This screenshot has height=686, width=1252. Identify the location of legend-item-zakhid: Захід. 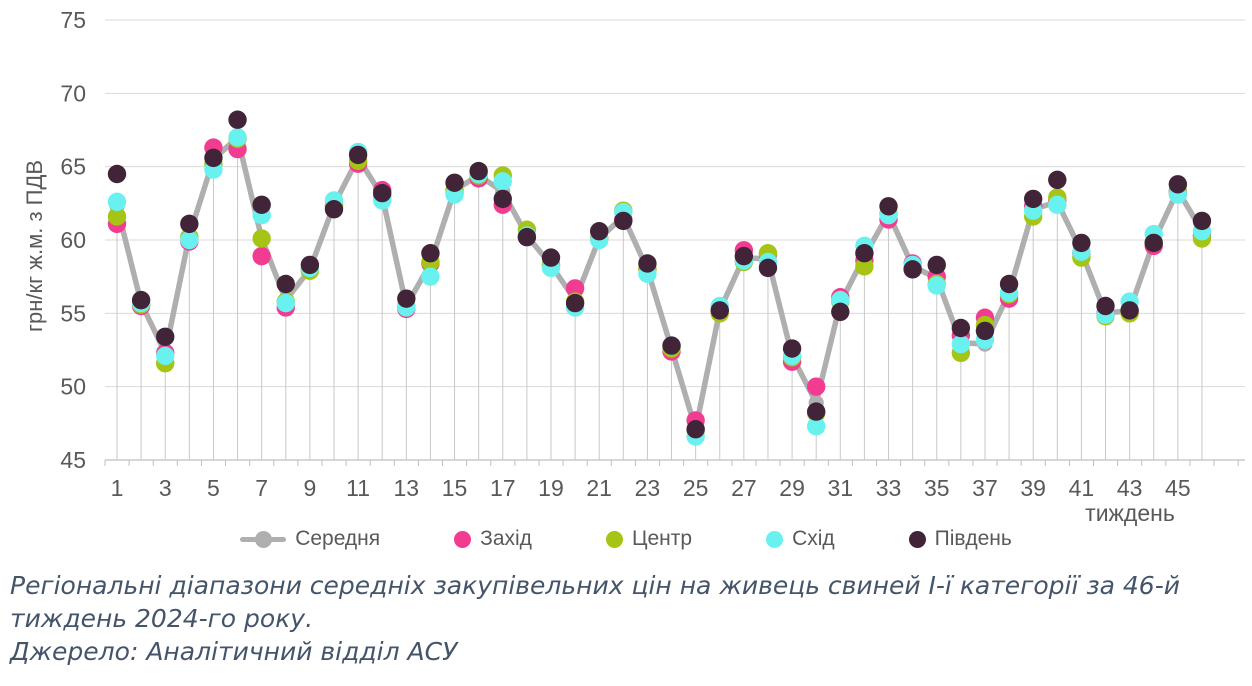
(493, 539).